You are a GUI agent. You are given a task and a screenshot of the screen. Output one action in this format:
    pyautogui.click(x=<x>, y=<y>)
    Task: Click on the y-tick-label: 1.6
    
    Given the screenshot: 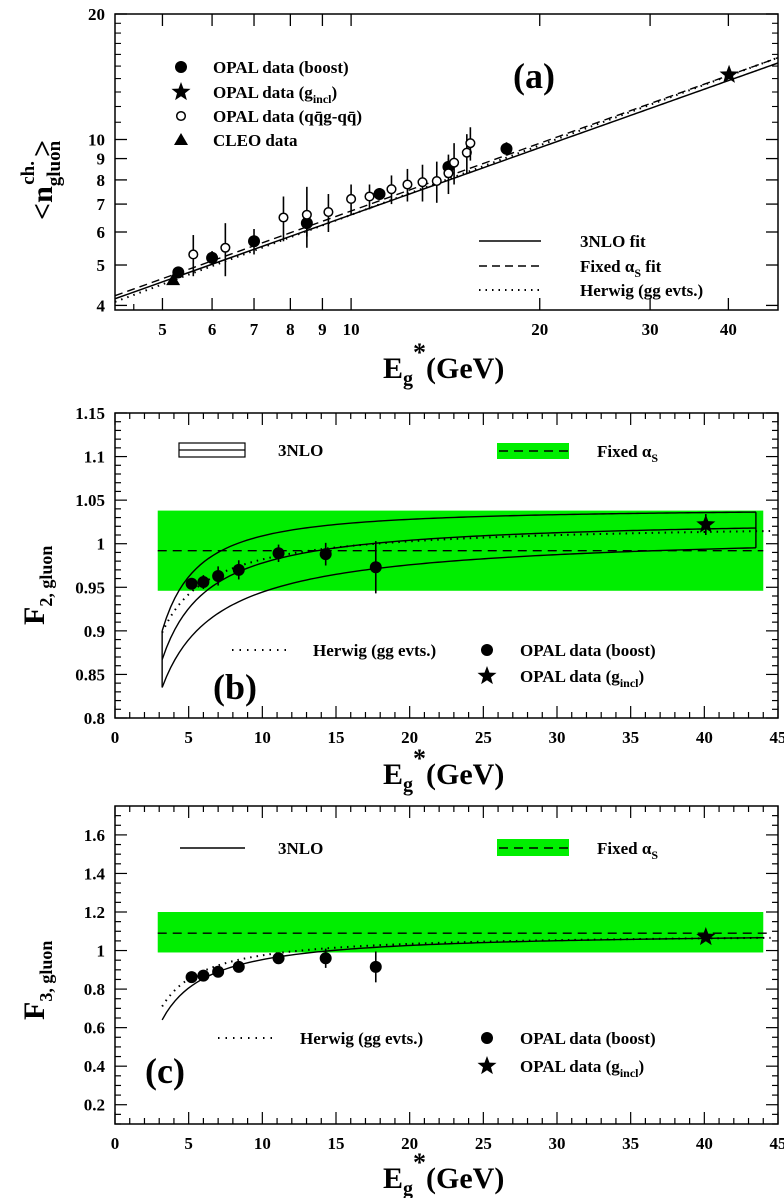 What is the action you would take?
    pyautogui.click(x=94, y=835)
    